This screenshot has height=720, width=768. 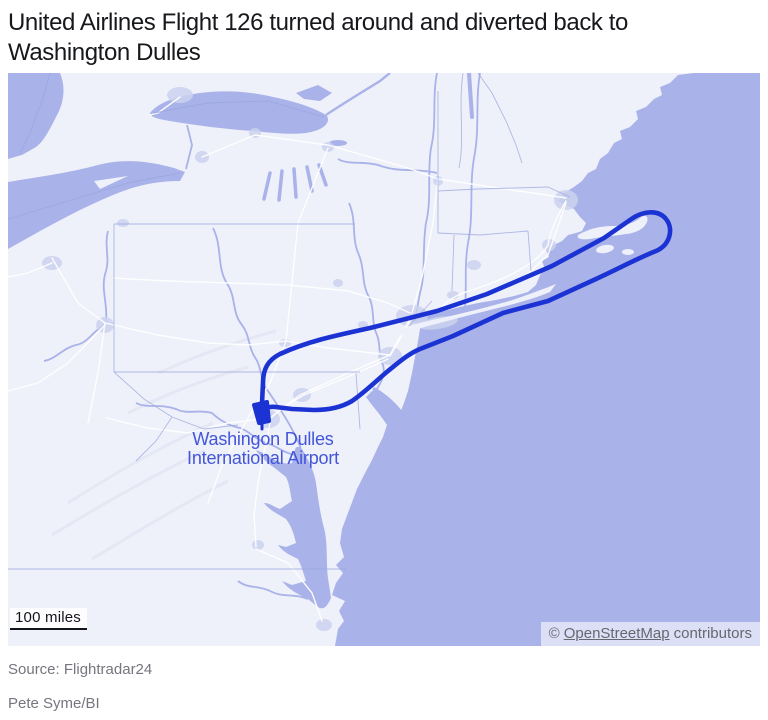 I want to click on map-scale-bar: 100 miles, so click(x=48, y=619).